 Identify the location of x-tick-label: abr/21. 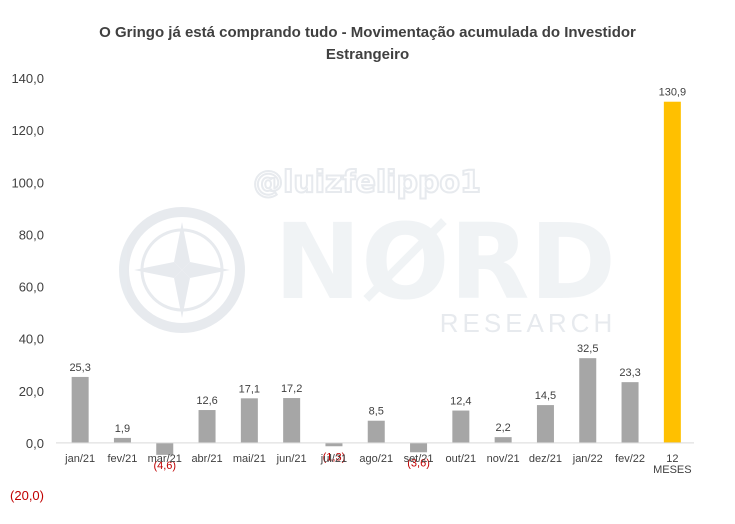
(206, 459).